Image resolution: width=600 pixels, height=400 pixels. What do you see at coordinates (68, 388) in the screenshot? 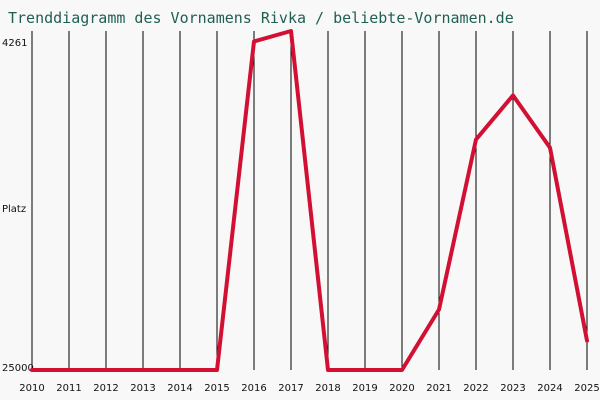
I see `x-tick-label-2011: 2011` at bounding box center [68, 388].